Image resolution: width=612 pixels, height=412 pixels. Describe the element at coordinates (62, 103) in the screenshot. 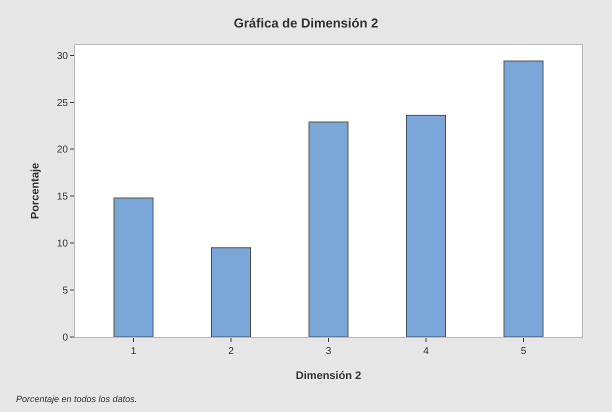

I see `y-tick-label: 25` at that location.